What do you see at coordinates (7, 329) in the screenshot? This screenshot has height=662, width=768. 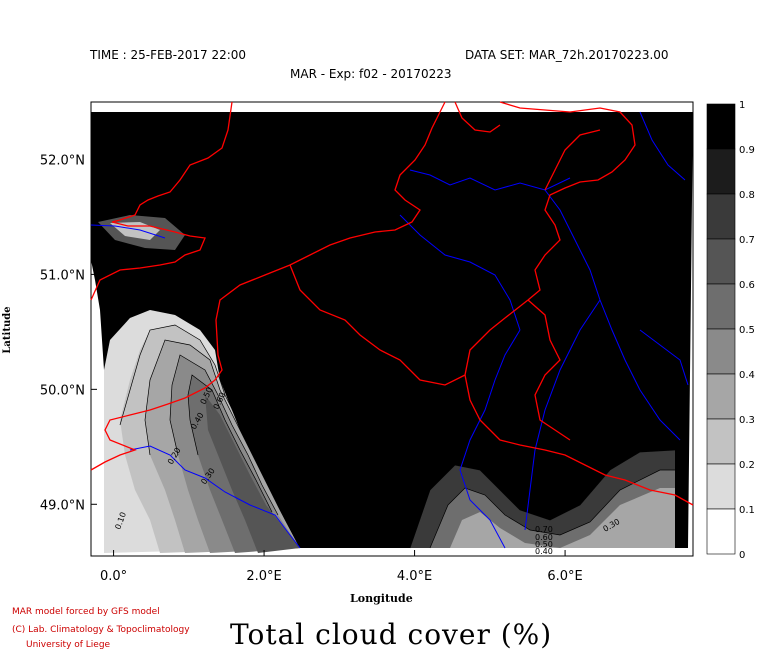 I see `y-axis-label: Latitude` at bounding box center [7, 329].